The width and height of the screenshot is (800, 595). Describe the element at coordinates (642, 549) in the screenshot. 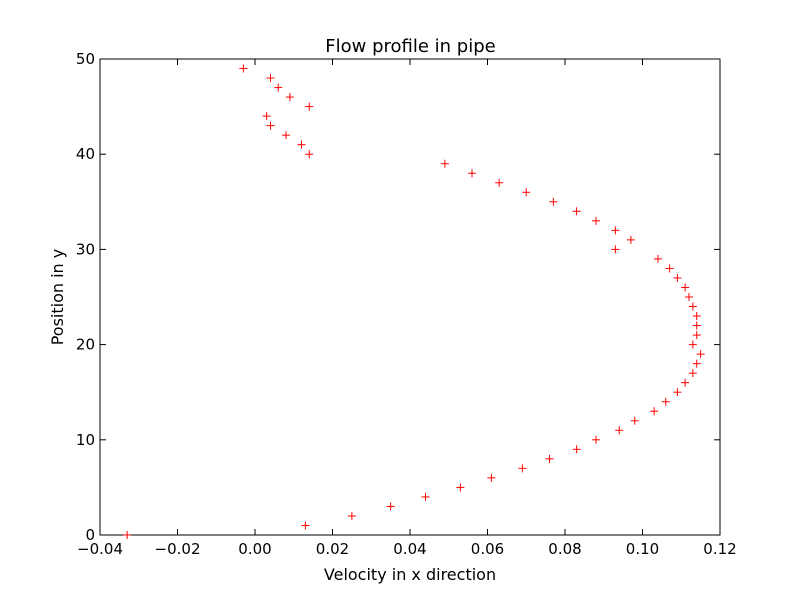

I see `x-tick-label: 0.10` at that location.